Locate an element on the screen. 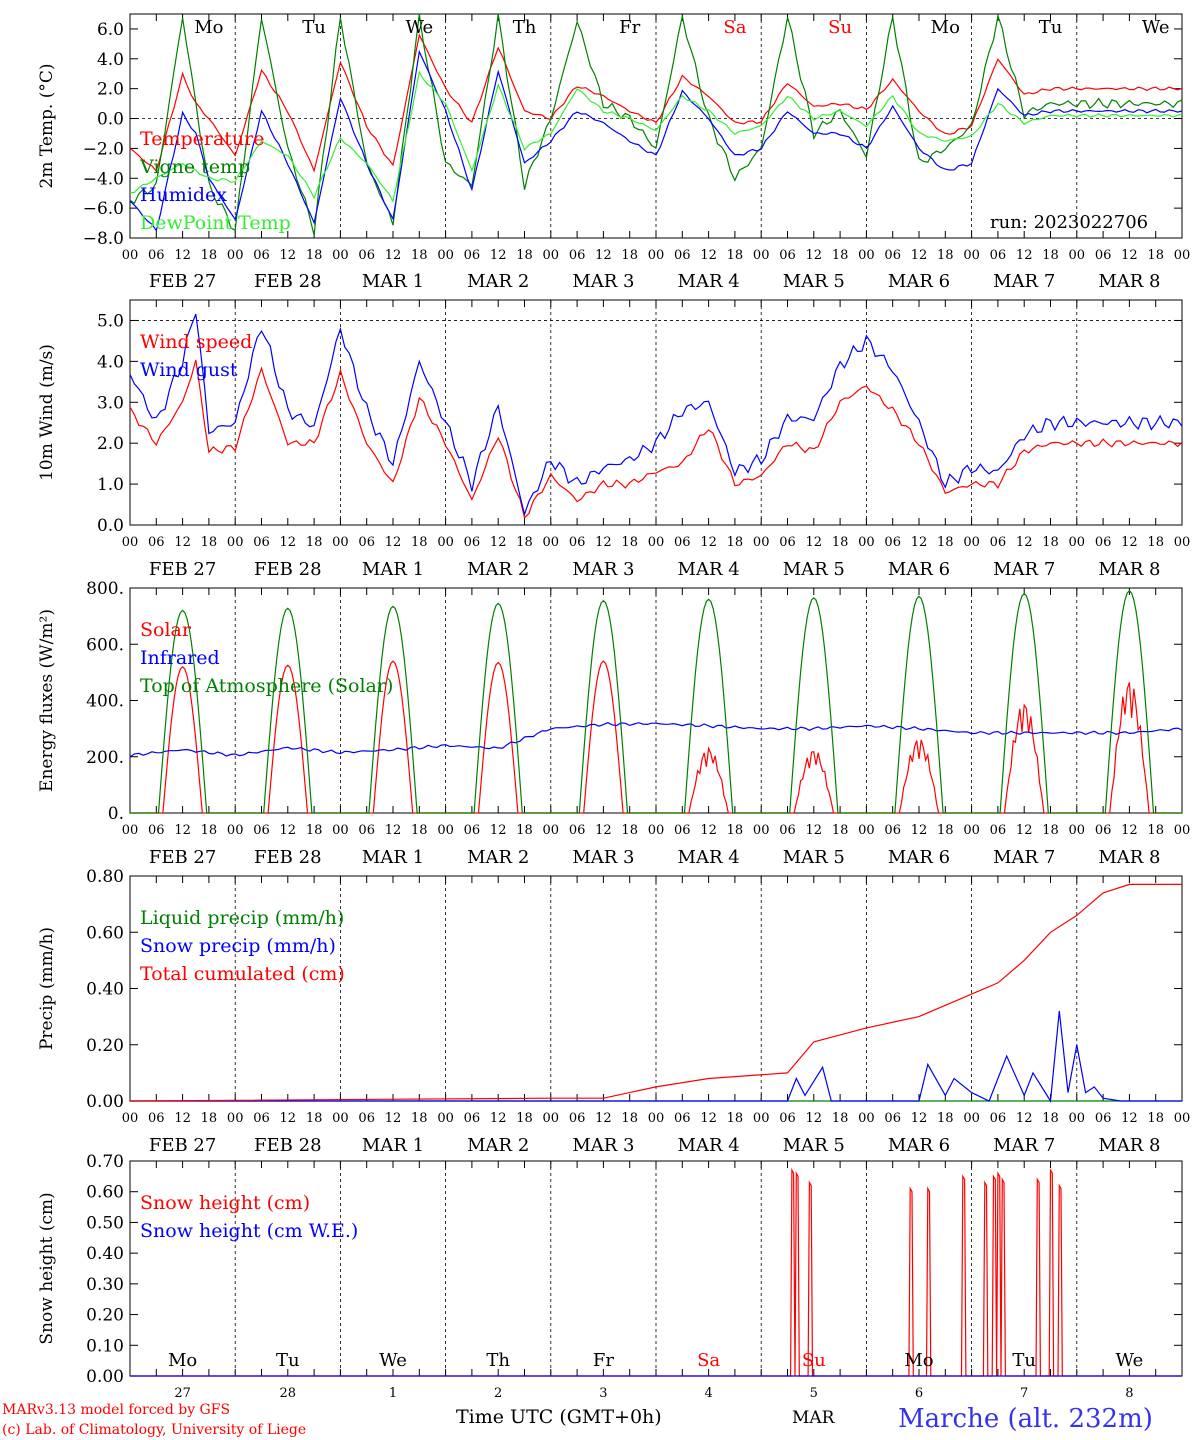 Image resolution: width=1194 pixels, height=1440 pixels. x-axis-title: Time UTC (GMT+0h) is located at coordinates (559, 1417).